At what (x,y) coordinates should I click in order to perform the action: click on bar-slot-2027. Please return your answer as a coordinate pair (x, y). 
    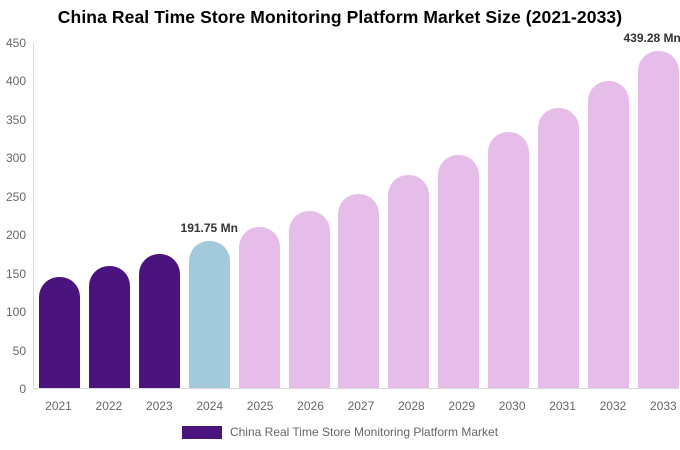
    Looking at the image, I should click on (359, 215).